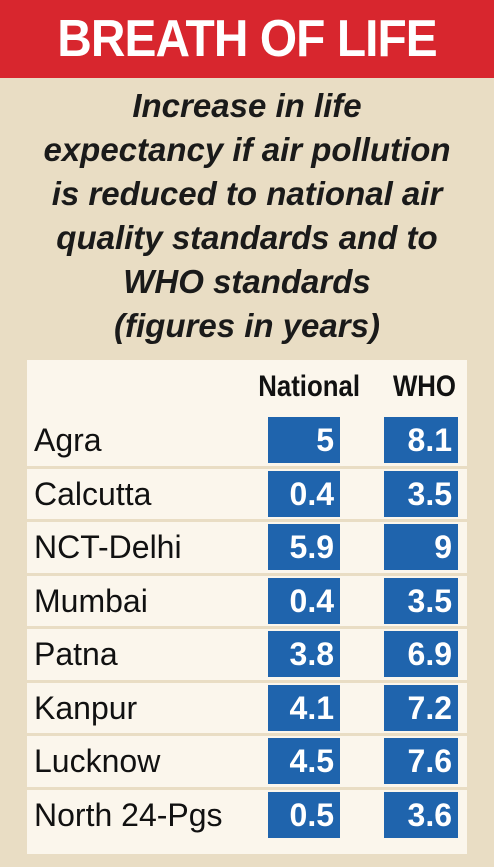  I want to click on national-value-cell: 0.5, so click(304, 815).